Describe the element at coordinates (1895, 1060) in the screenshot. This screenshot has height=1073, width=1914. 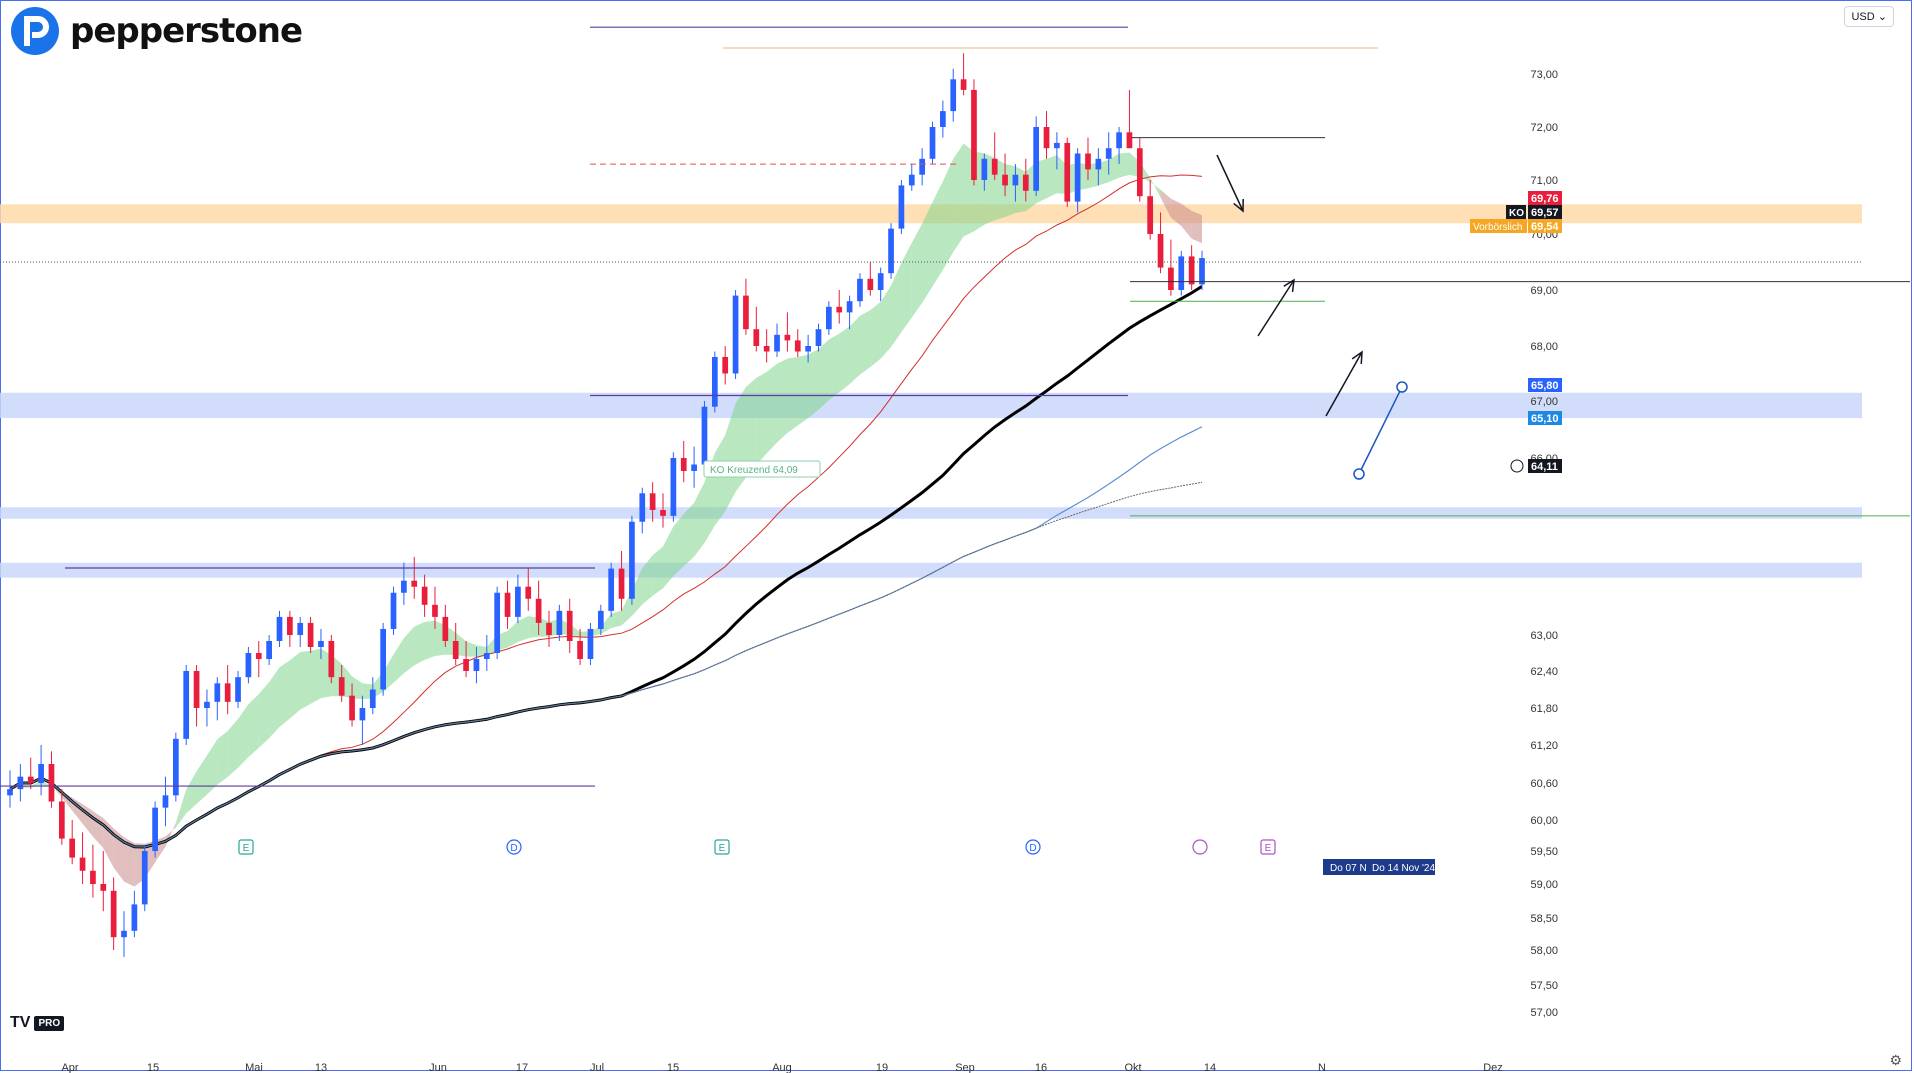
I see `settings-gear-icon: ⚙` at that location.